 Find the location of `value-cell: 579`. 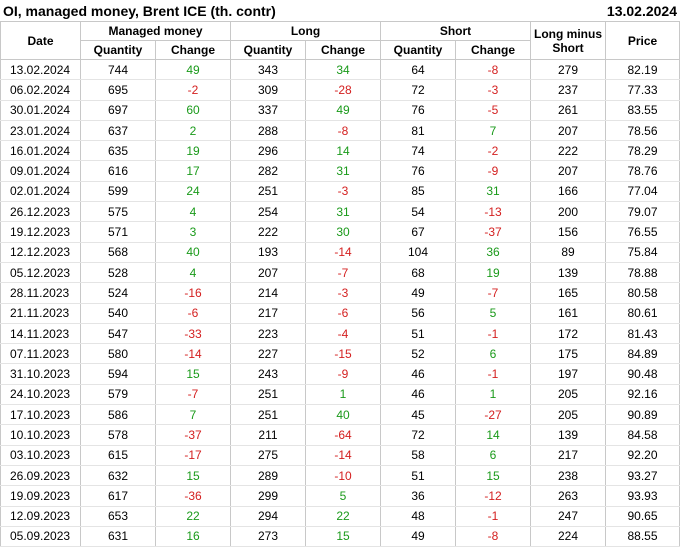

value-cell: 579 is located at coordinates (118, 395).